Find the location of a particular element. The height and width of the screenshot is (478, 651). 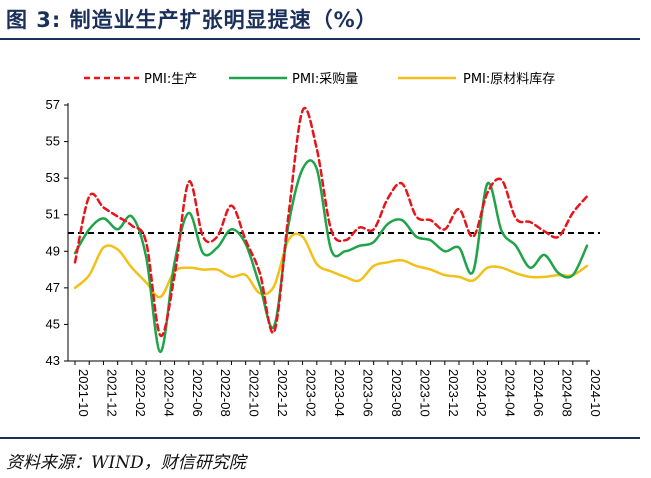

series-raw-inventory-line is located at coordinates (331, 265).